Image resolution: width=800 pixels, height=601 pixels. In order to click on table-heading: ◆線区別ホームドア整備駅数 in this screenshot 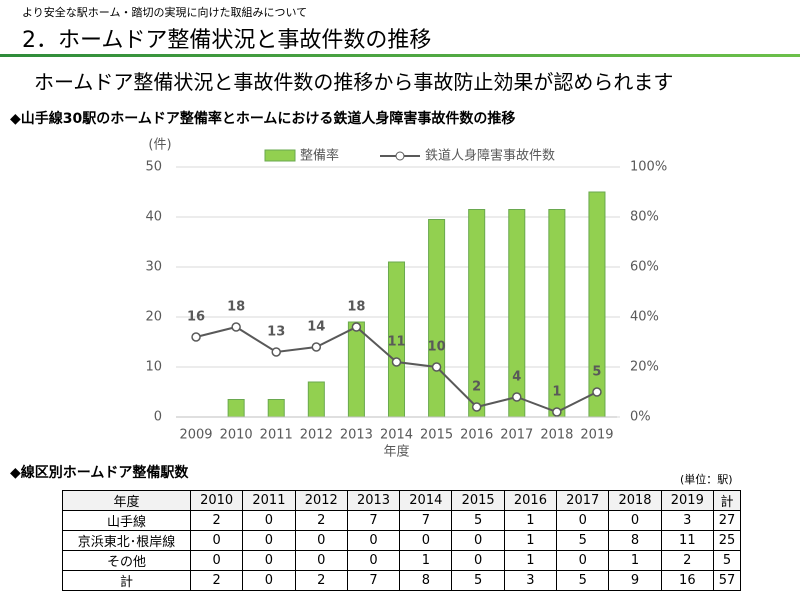, I will do `click(99, 473)`.